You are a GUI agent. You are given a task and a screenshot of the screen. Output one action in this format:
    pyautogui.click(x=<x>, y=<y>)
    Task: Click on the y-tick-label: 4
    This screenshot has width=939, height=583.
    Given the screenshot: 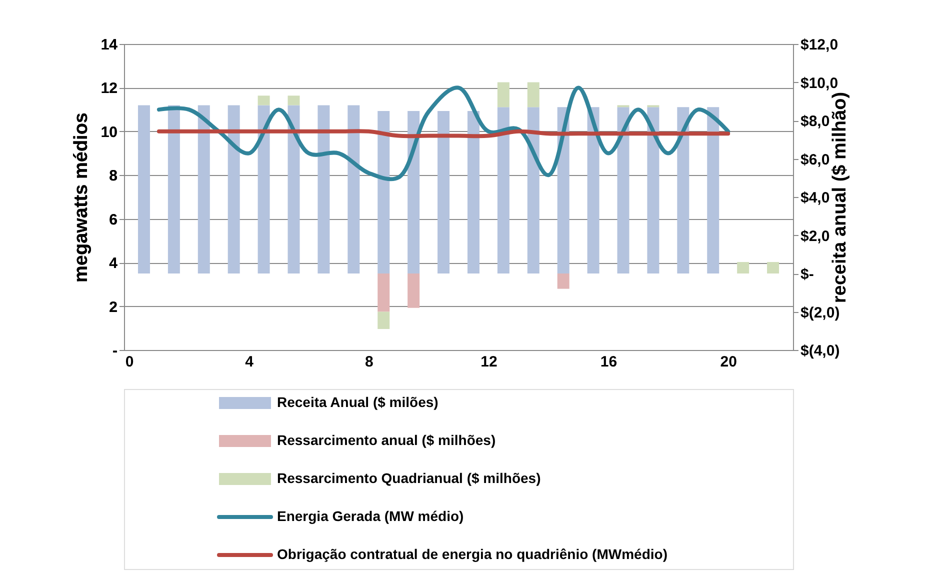 What is the action you would take?
    pyautogui.click(x=113, y=263)
    